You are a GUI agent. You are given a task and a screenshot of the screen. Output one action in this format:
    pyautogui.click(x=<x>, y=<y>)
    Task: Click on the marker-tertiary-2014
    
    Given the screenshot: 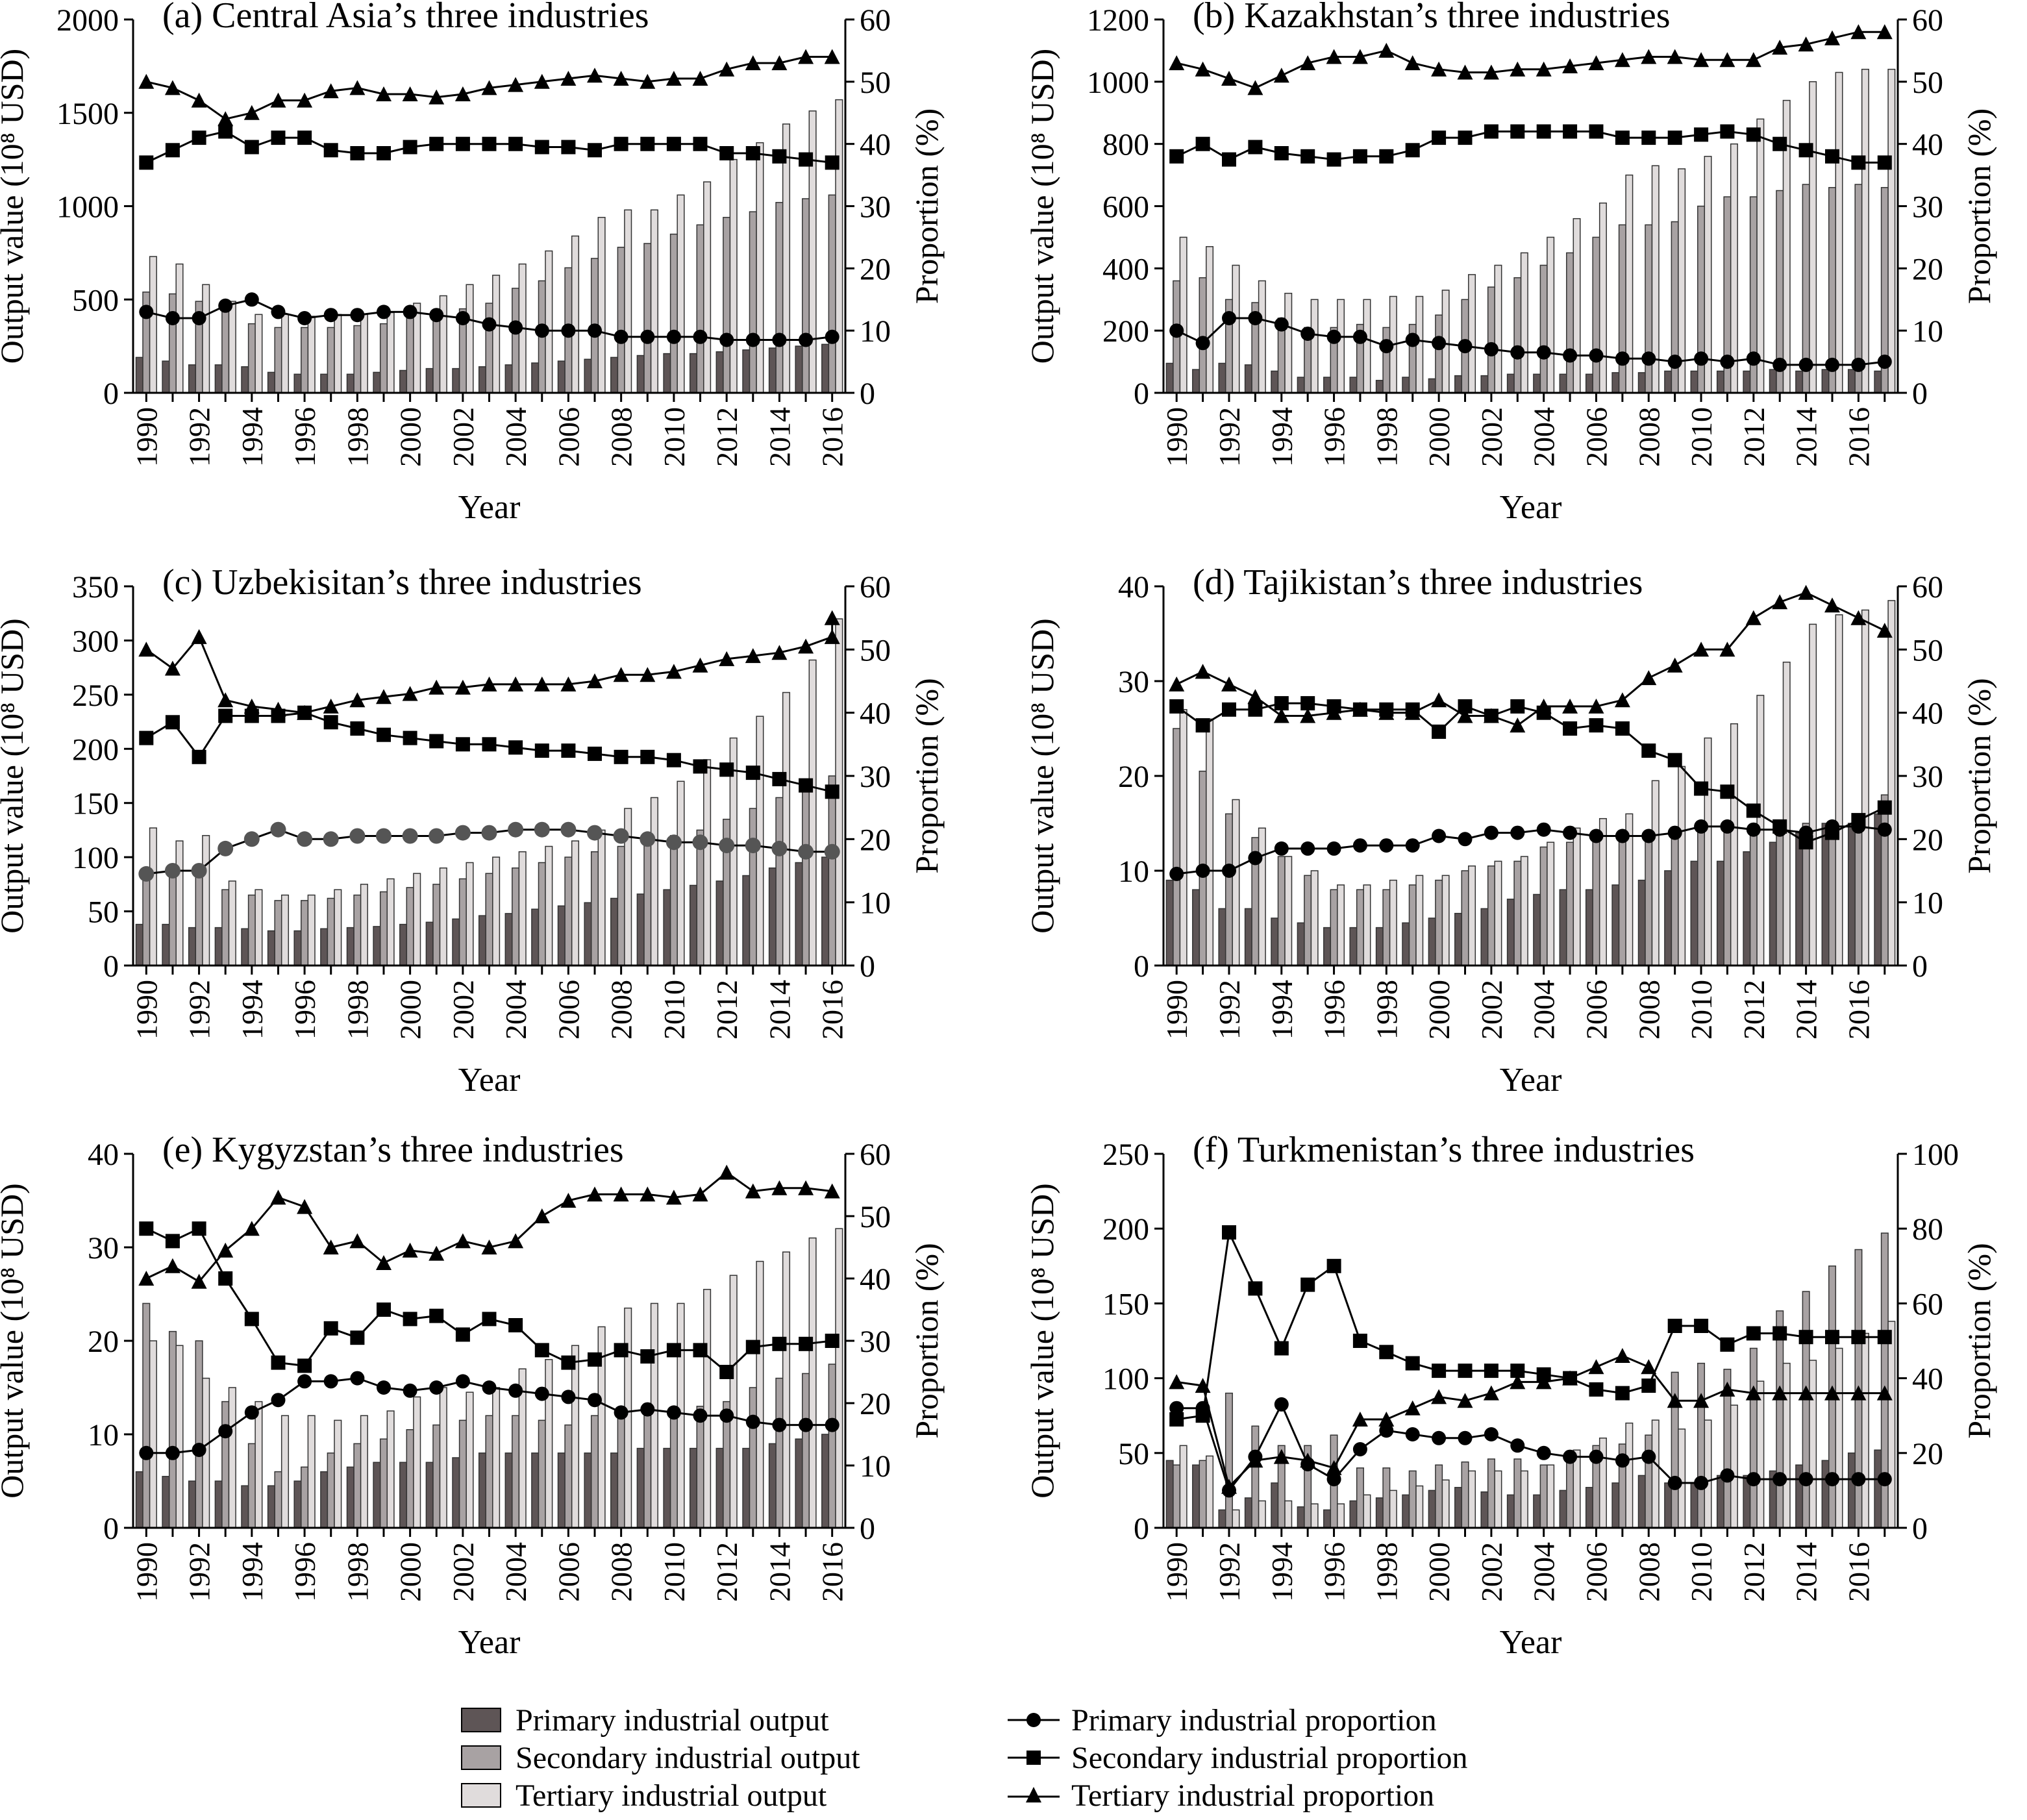 What is the action you would take?
    pyautogui.click(x=779, y=652)
    